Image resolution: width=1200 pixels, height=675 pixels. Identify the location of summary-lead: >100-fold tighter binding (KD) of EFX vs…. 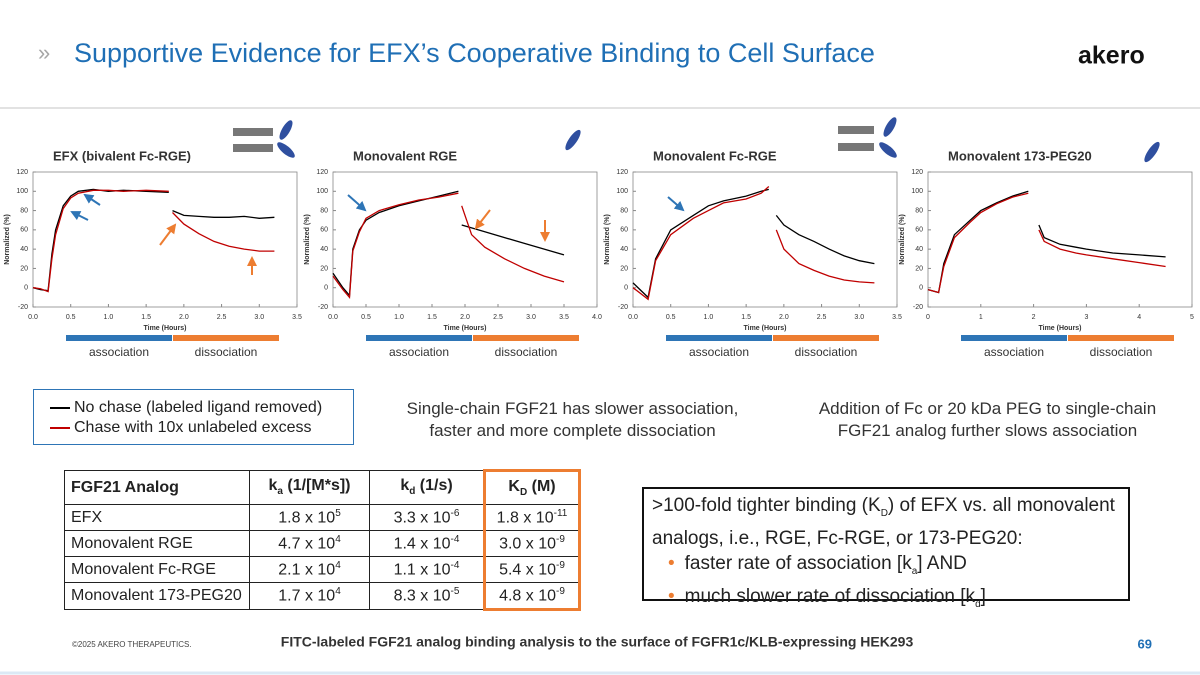
(886, 522).